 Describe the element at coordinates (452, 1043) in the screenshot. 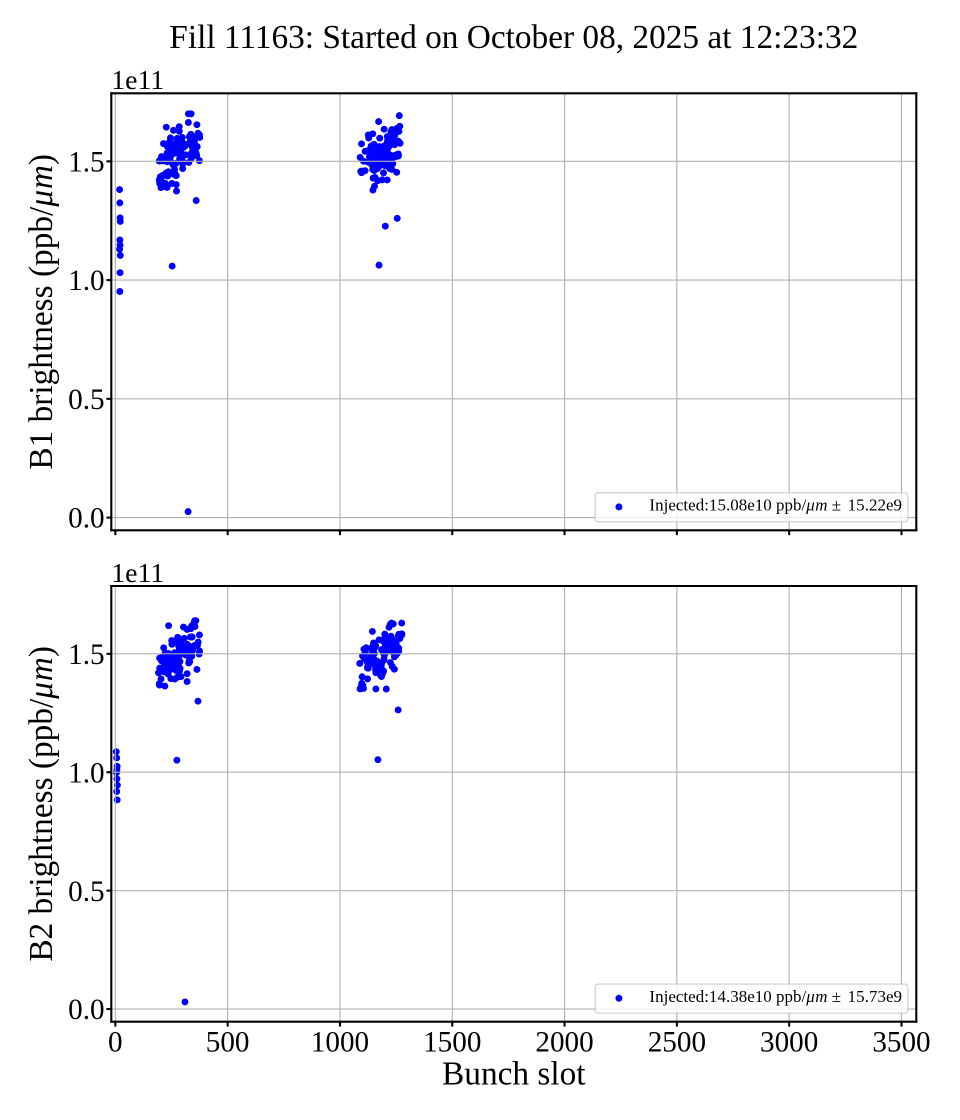

I see `svg-text: 1500` at that location.